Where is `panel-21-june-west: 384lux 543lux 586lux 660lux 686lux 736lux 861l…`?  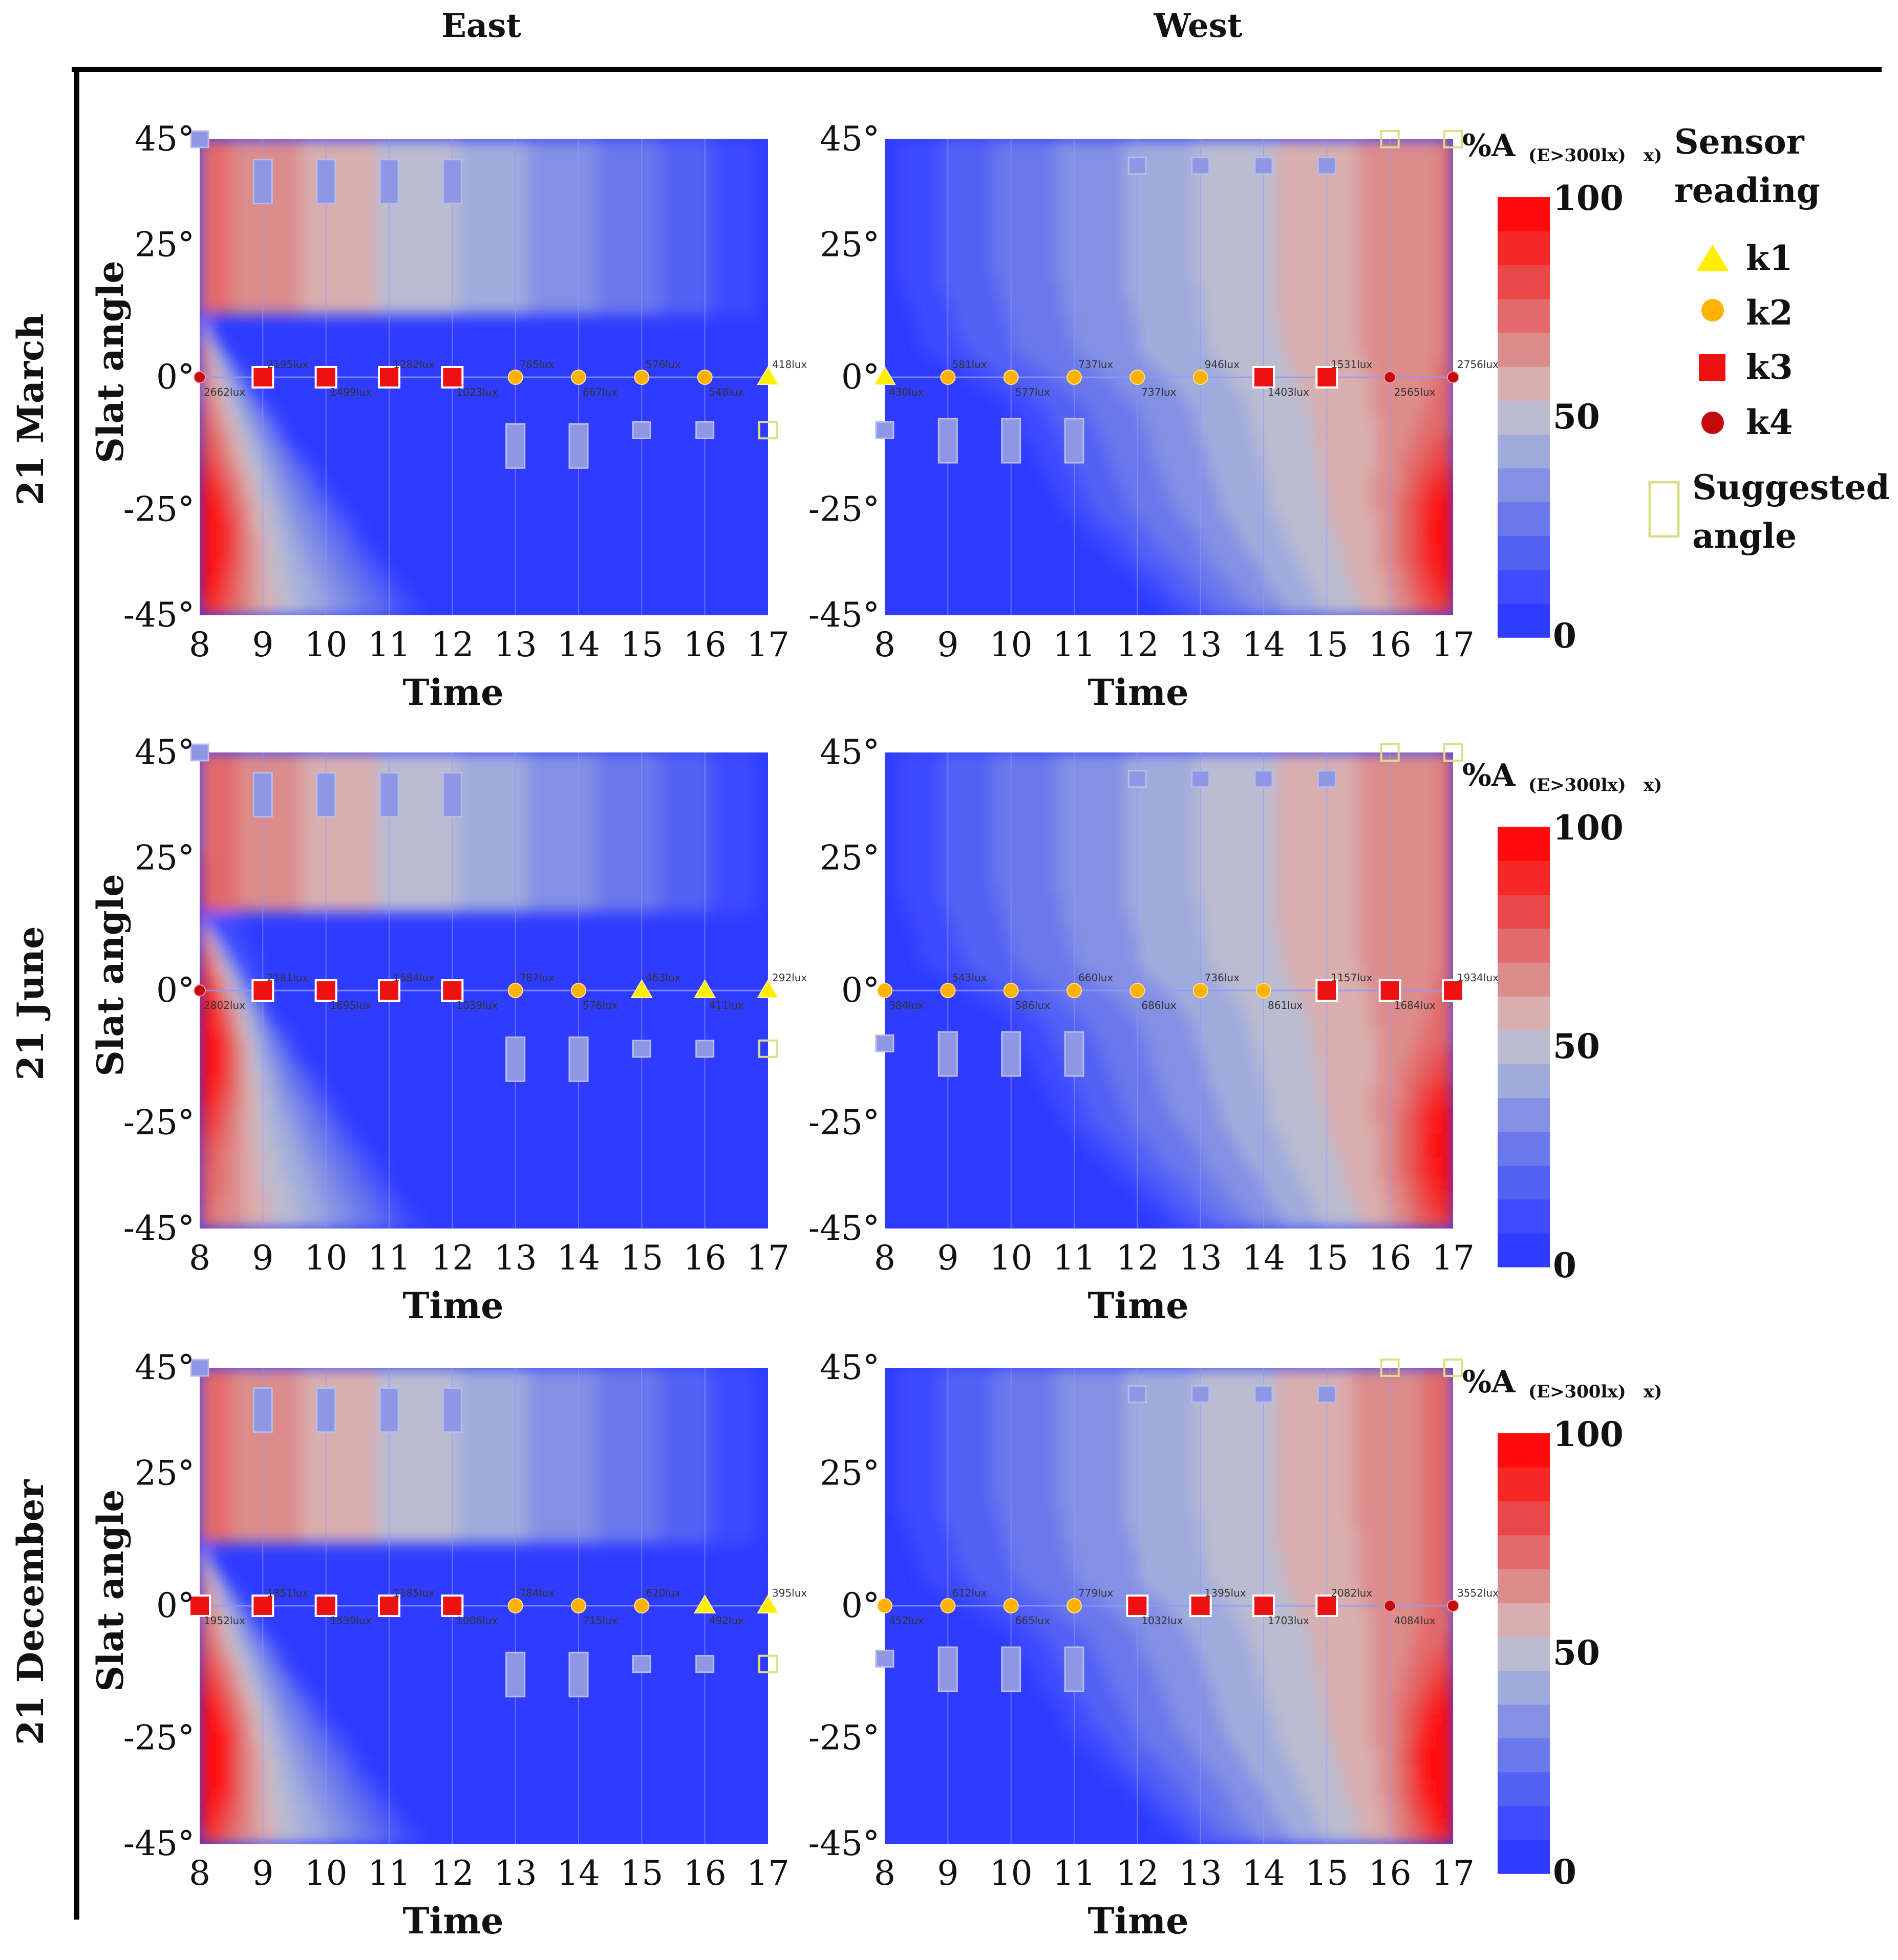 panel-21-june-west: 384lux 543lux 586lux 660lux 686lux 736lux 861l… is located at coordinates (1153, 1030).